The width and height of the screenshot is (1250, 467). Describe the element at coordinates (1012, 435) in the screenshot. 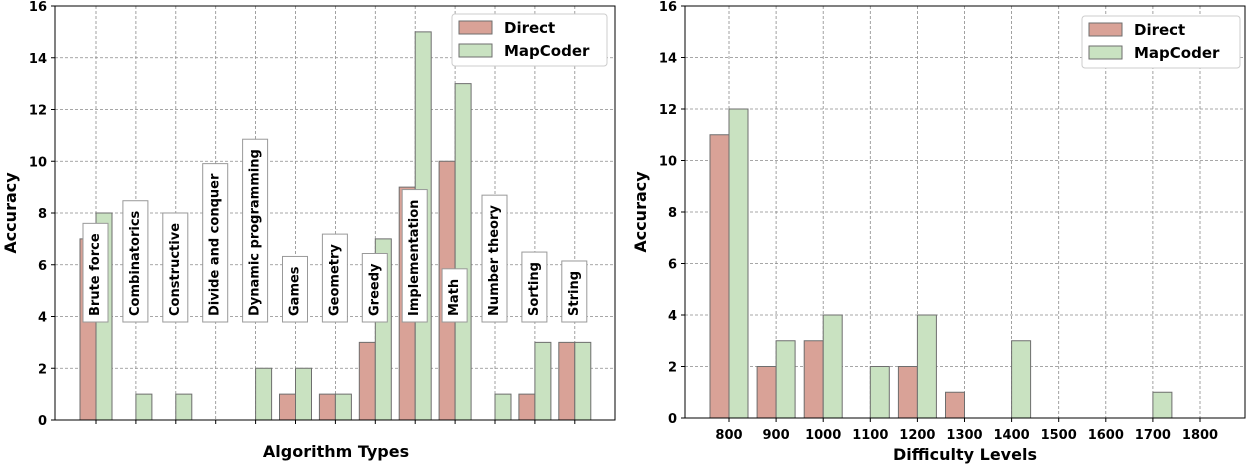

I see `x-tick-label: 1400` at that location.